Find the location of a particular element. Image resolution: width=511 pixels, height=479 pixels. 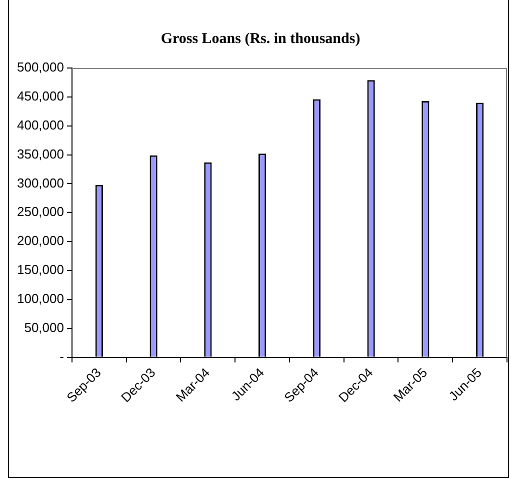

y-tick-label: - is located at coordinates (62, 356).